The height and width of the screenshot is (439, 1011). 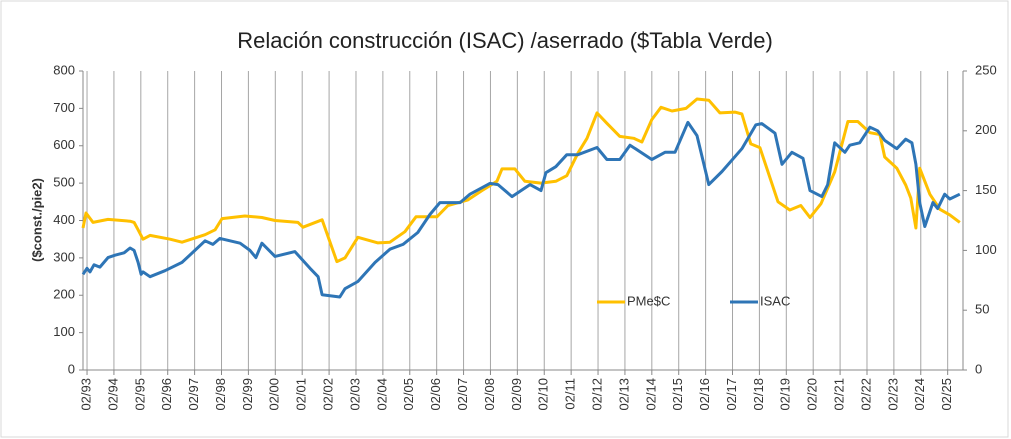 I want to click on y-tick-label: 500, so click(x=64, y=182).